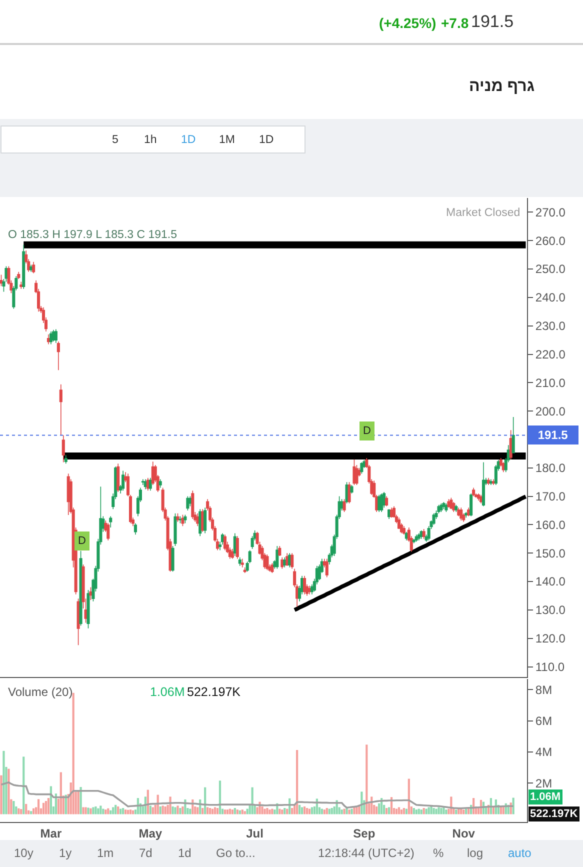 Image resolution: width=583 pixels, height=867 pixels. I want to click on text: 1D, so click(266, 140).